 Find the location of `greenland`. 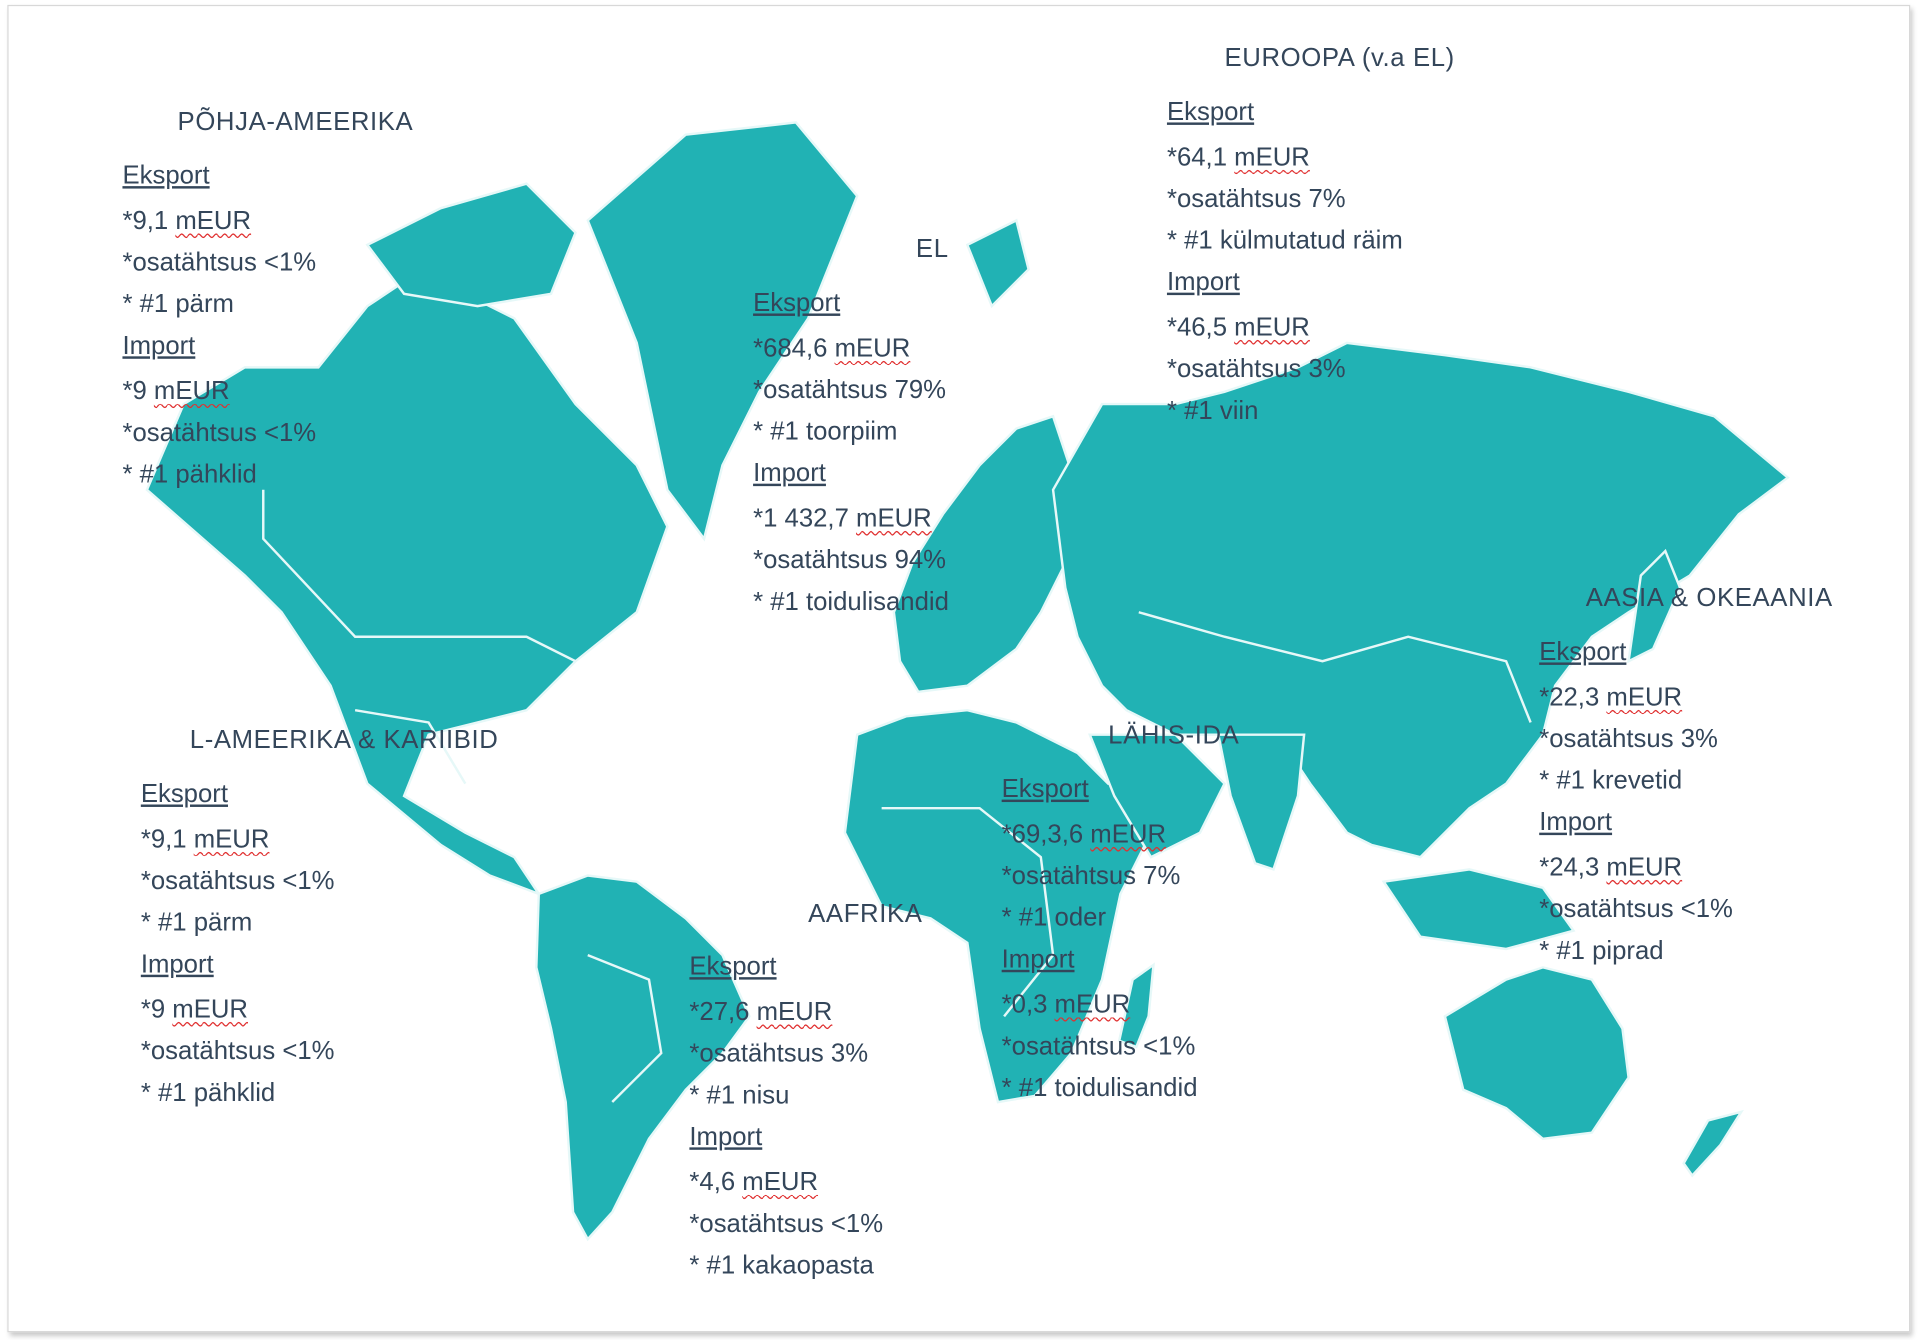

greenland is located at coordinates (722, 331).